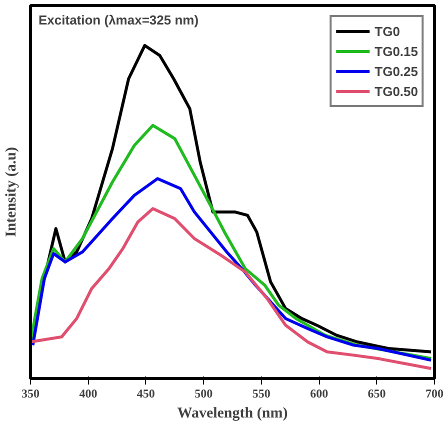 The height and width of the screenshot is (424, 448). Describe the element at coordinates (145, 393) in the screenshot. I see `x-tick-label: 450` at that location.